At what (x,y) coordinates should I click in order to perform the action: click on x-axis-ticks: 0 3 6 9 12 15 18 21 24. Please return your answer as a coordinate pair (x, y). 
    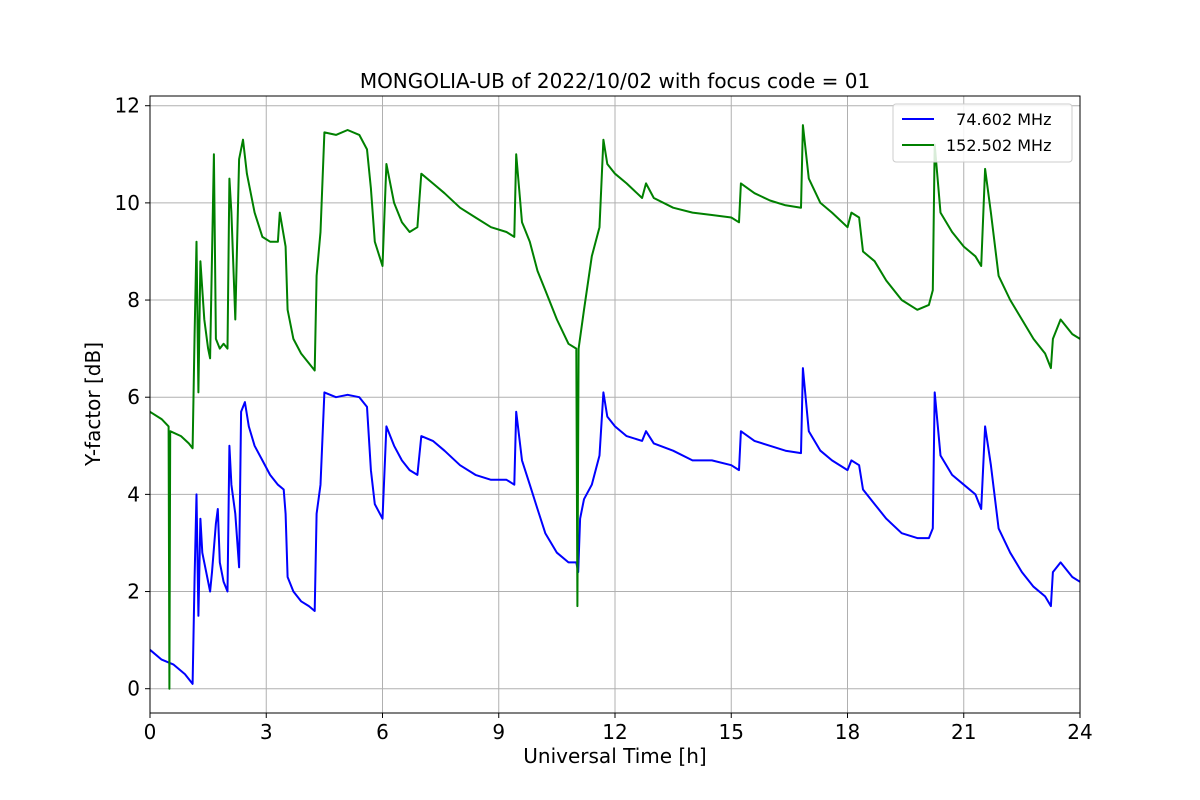
    Looking at the image, I should click on (618, 728).